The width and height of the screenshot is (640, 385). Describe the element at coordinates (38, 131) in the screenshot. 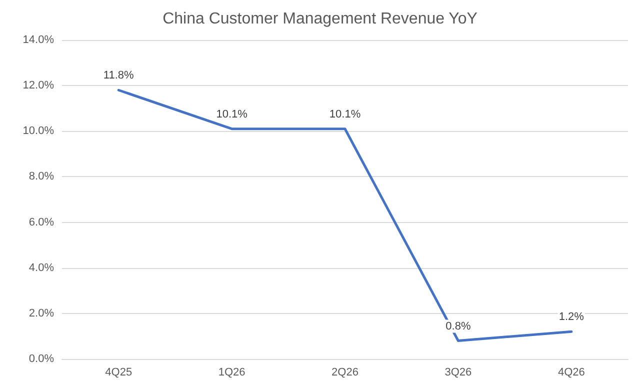

I see `y-tick-label: 10.0%` at that location.